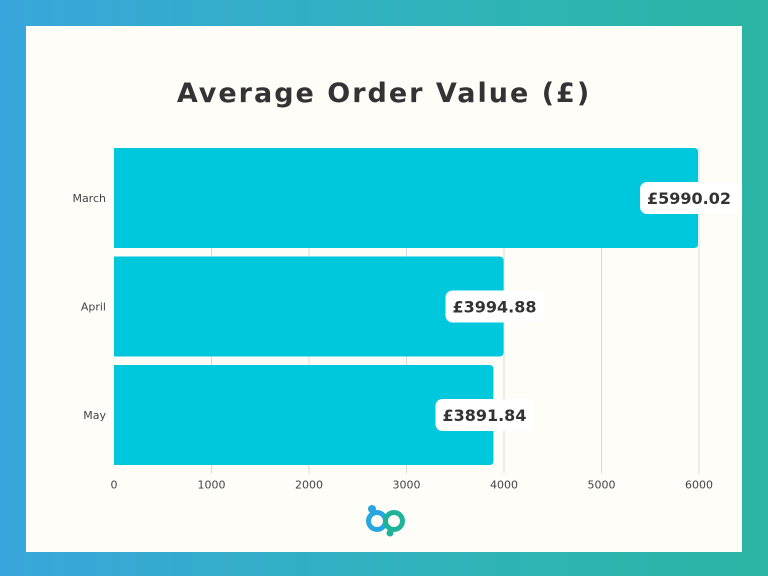  I want to click on x-tick-label: 1000, so click(212, 485).